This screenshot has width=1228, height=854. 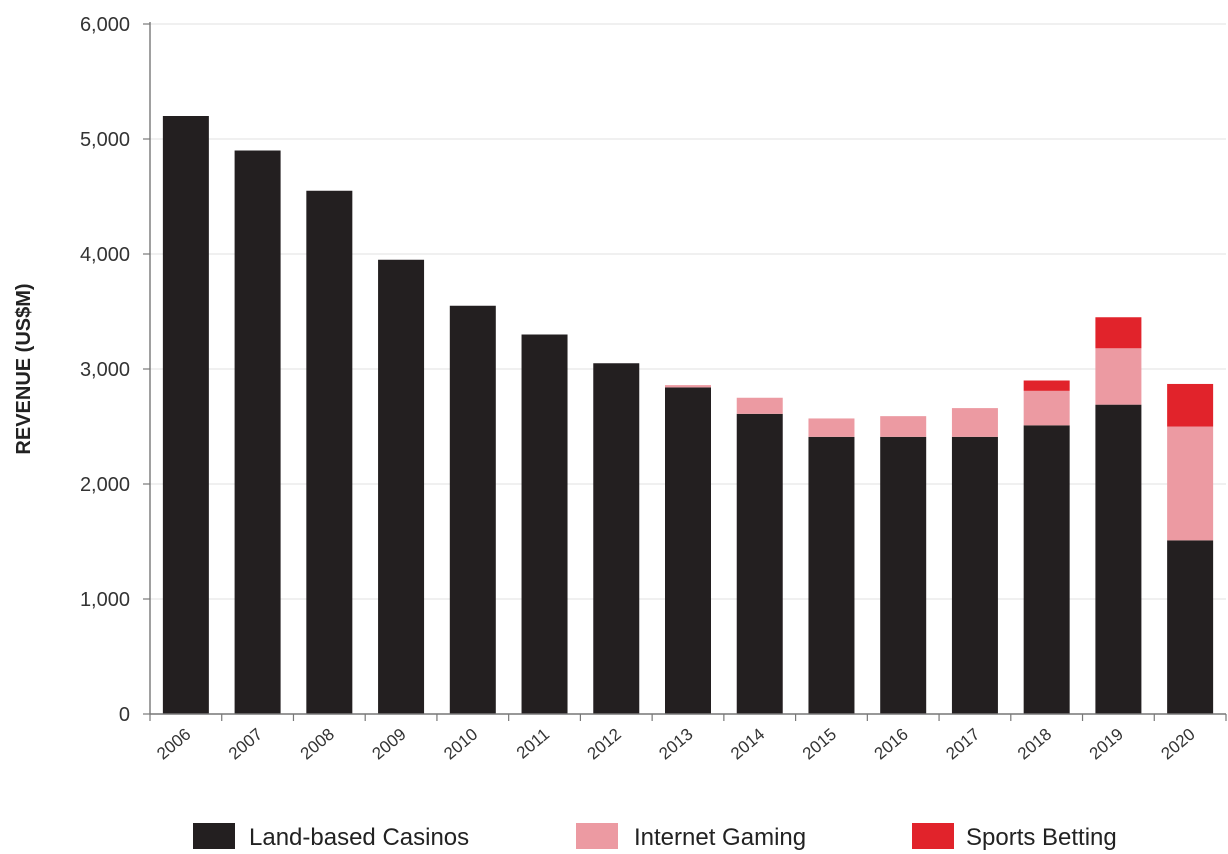 I want to click on y-axis-title: REVENUE (US$M), so click(x=24, y=368).